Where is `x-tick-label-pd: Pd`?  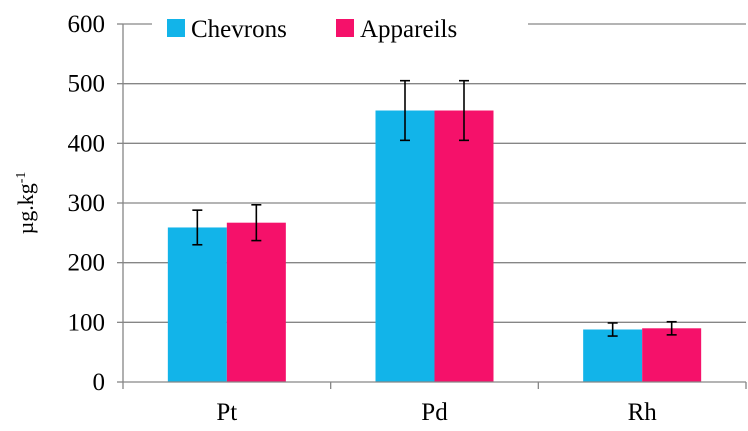 x-tick-label-pd: Pd is located at coordinates (434, 412).